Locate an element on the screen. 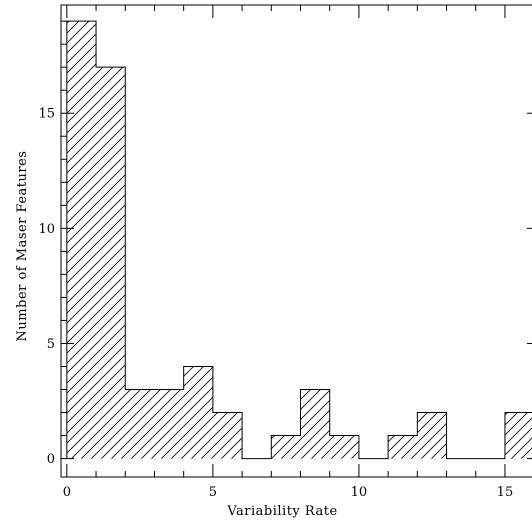  x-tick-label: 10 is located at coordinates (359, 492).